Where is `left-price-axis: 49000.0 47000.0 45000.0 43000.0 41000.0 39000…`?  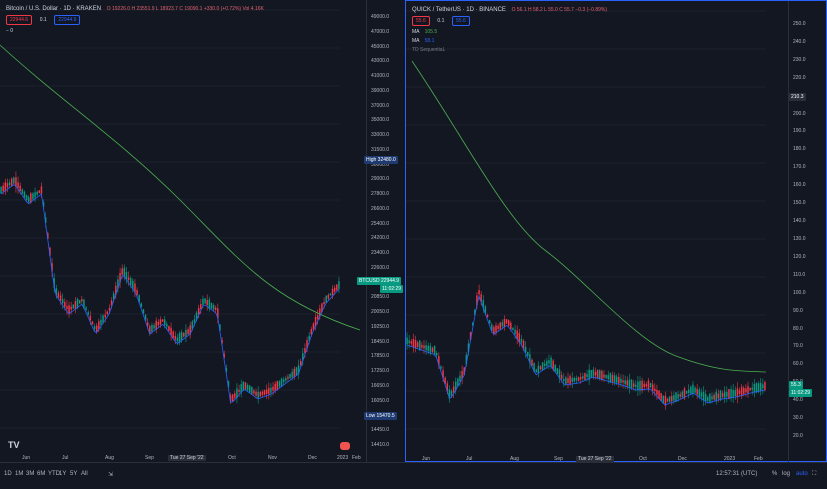 left-price-axis: 49000.0 47000.0 45000.0 43000.0 41000.0 39000… is located at coordinates (386, 231).